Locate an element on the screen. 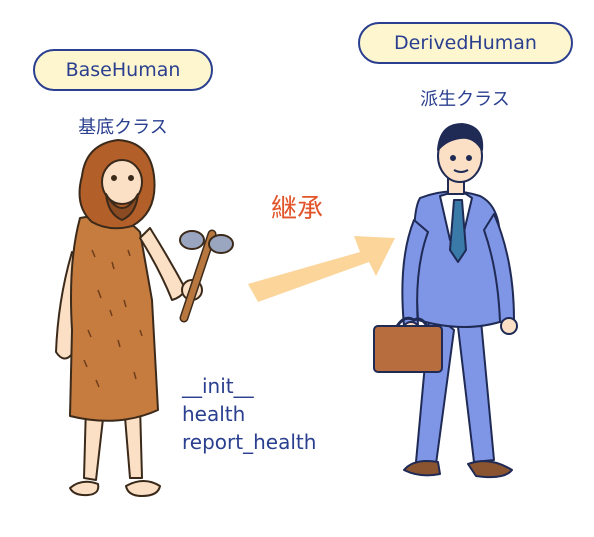  businessman-hair is located at coordinates (460, 137).